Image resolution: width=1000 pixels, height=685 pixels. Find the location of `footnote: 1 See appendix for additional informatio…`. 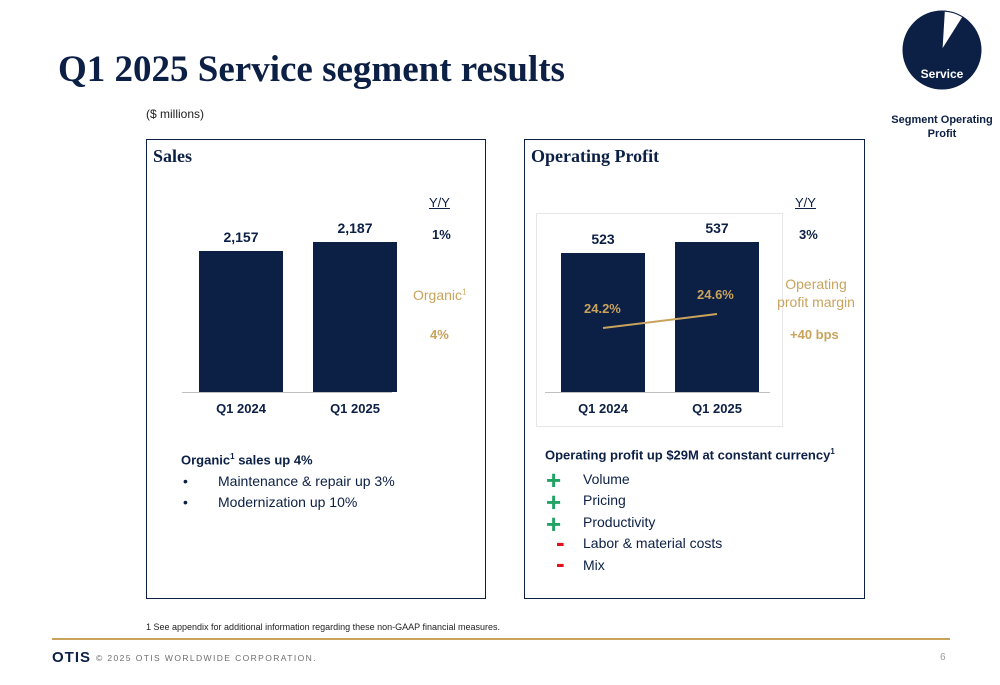

footnote: 1 See appendix for additional informatio… is located at coordinates (323, 627).